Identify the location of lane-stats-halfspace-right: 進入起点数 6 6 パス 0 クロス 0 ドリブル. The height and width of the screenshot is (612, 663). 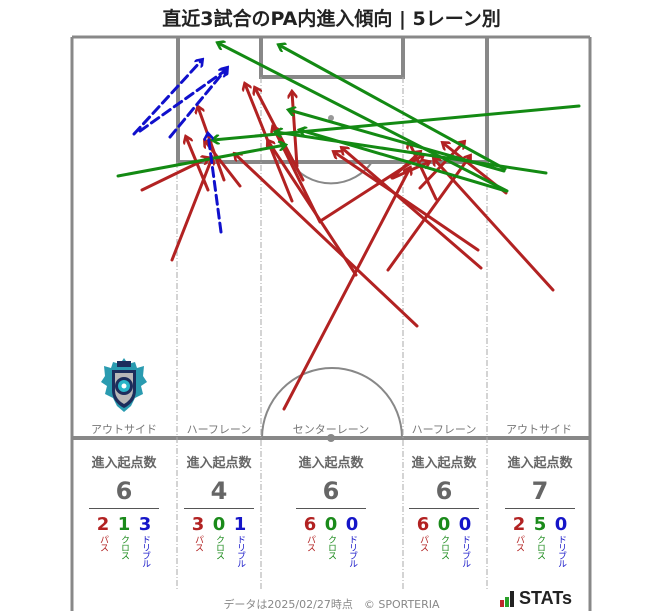
(444, 509).